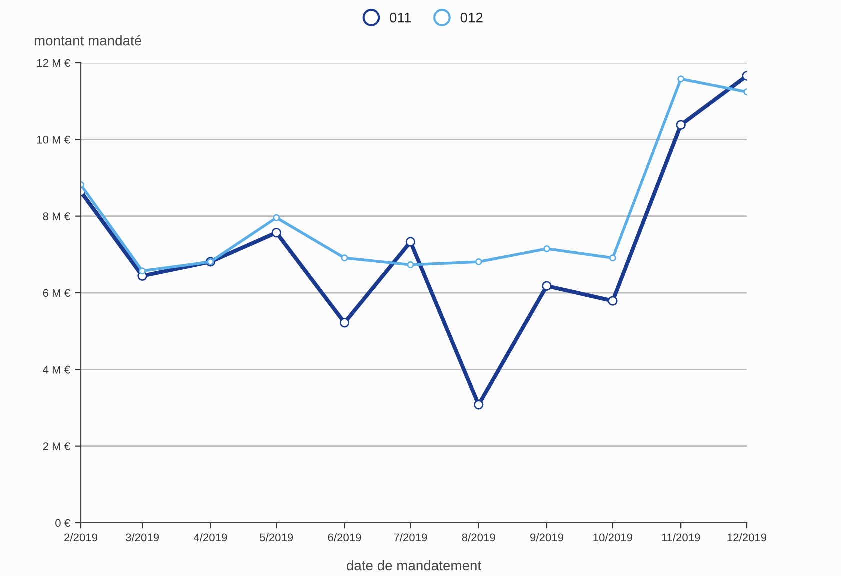  What do you see at coordinates (681, 537) in the screenshot?
I see `x-tick-label: 11/2019` at bounding box center [681, 537].